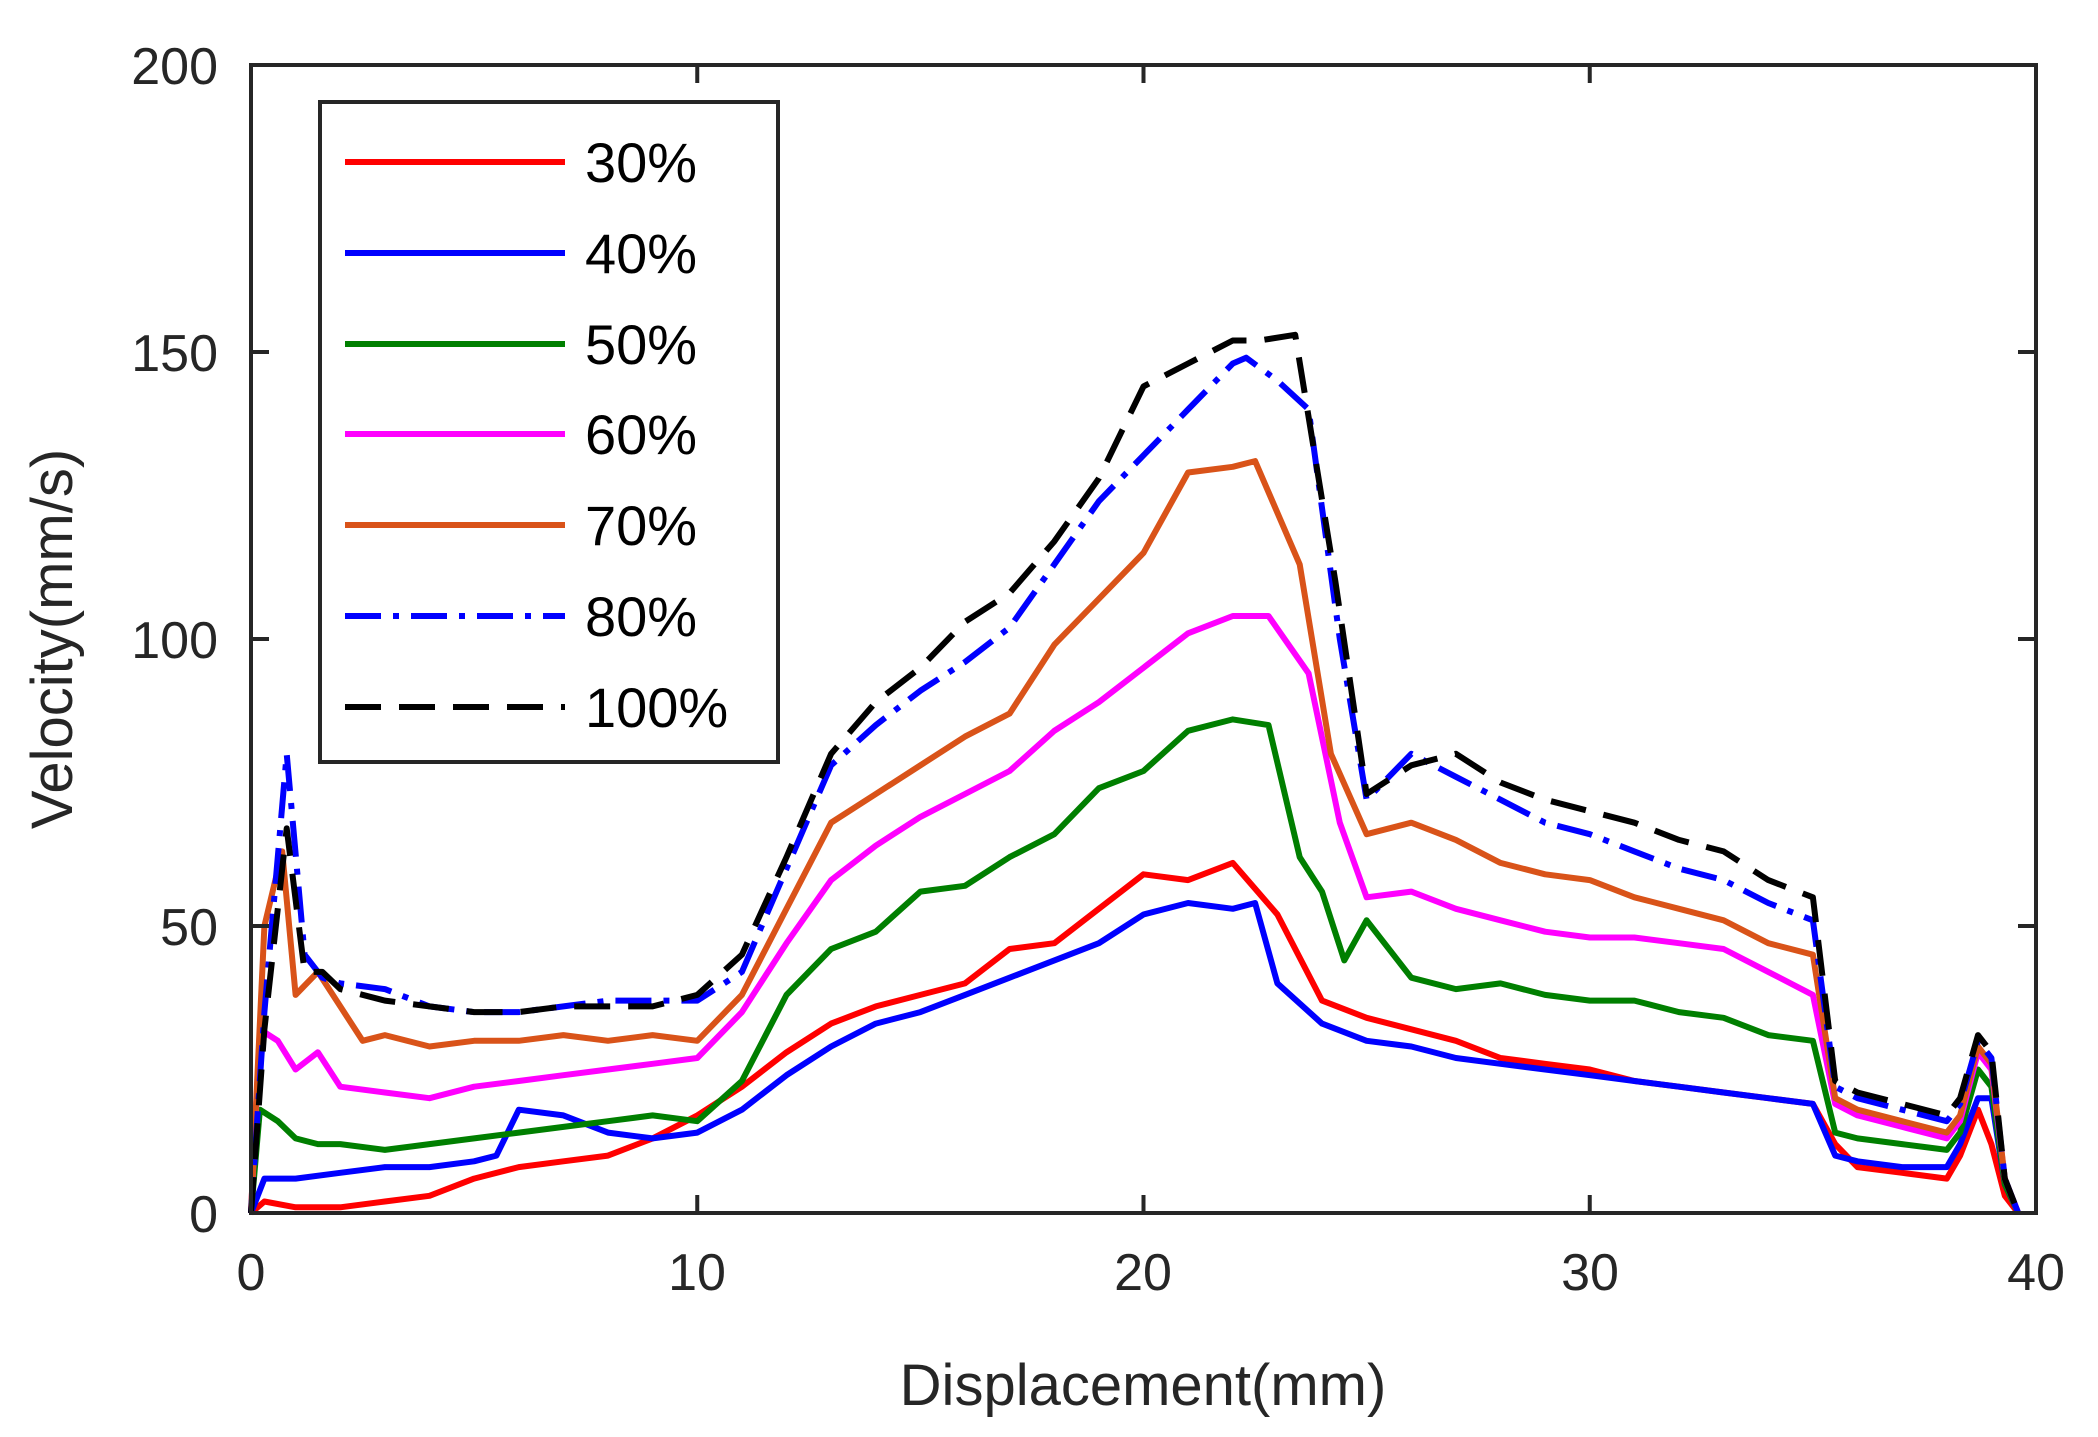 Image resolution: width=2098 pixels, height=1437 pixels. Describe the element at coordinates (251, 1273) in the screenshot. I see `x-tick-label: 0` at that location.